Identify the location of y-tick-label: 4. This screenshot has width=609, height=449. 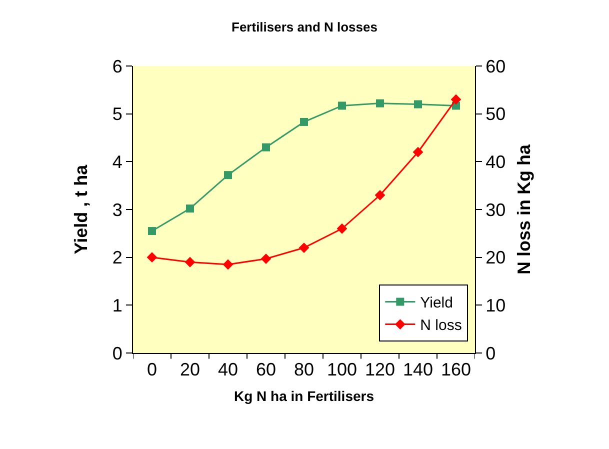
(117, 162).